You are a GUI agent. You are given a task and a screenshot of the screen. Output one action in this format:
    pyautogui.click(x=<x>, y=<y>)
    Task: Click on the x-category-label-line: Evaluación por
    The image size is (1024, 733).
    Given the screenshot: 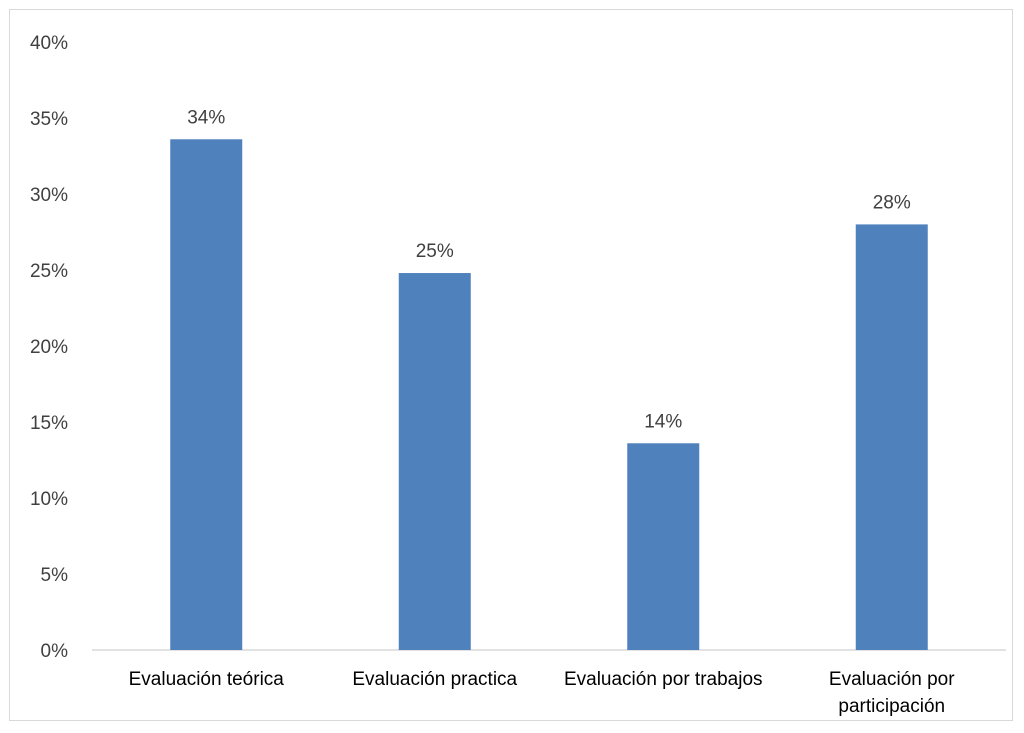 What is the action you would take?
    pyautogui.click(x=892, y=679)
    